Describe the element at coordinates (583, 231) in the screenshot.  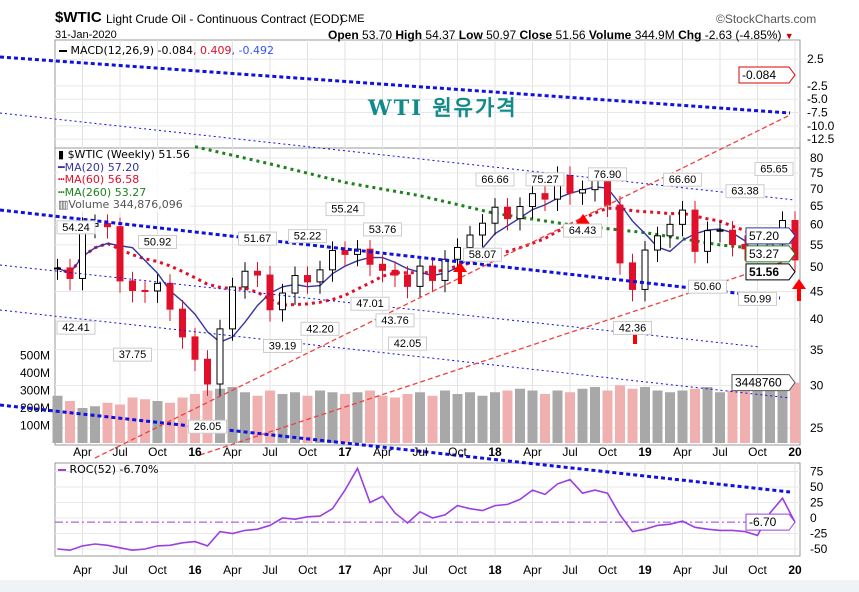
I see `price-annotation: 64.43` at that location.